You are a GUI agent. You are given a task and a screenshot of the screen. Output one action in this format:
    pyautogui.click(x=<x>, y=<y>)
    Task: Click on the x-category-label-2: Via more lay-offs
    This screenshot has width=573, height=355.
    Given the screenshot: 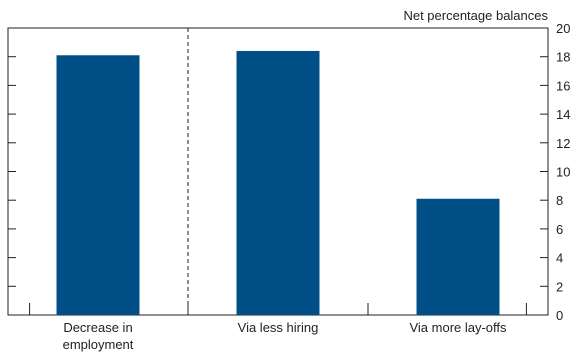 What is the action you would take?
    pyautogui.click(x=458, y=327)
    